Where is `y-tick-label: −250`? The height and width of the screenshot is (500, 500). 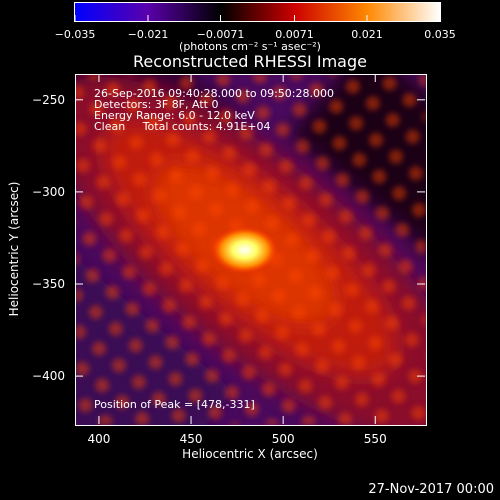
y-tick-label: −250 is located at coordinates (48, 99).